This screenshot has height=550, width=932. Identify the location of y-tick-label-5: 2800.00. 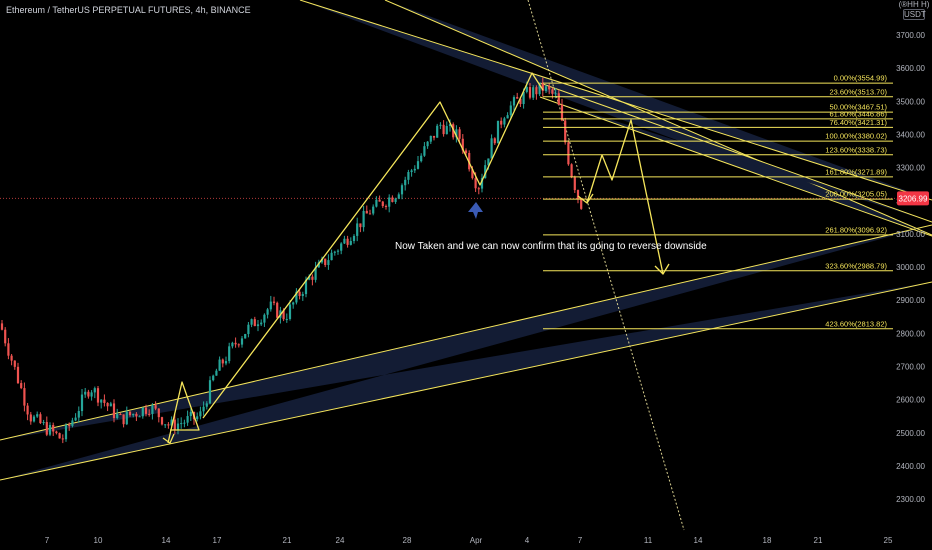
(910, 333).